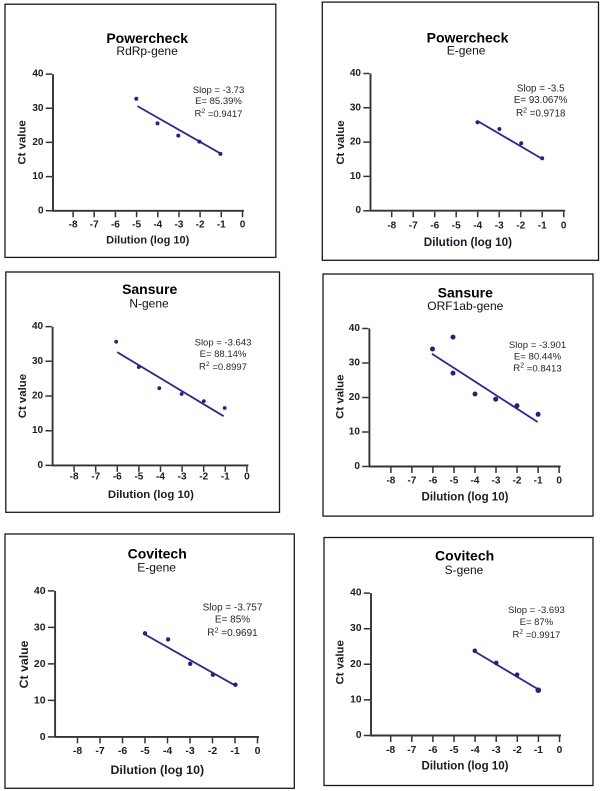 This screenshot has height=791, width=603. I want to click on svg-text: Slop = -3.73, so click(219, 90).